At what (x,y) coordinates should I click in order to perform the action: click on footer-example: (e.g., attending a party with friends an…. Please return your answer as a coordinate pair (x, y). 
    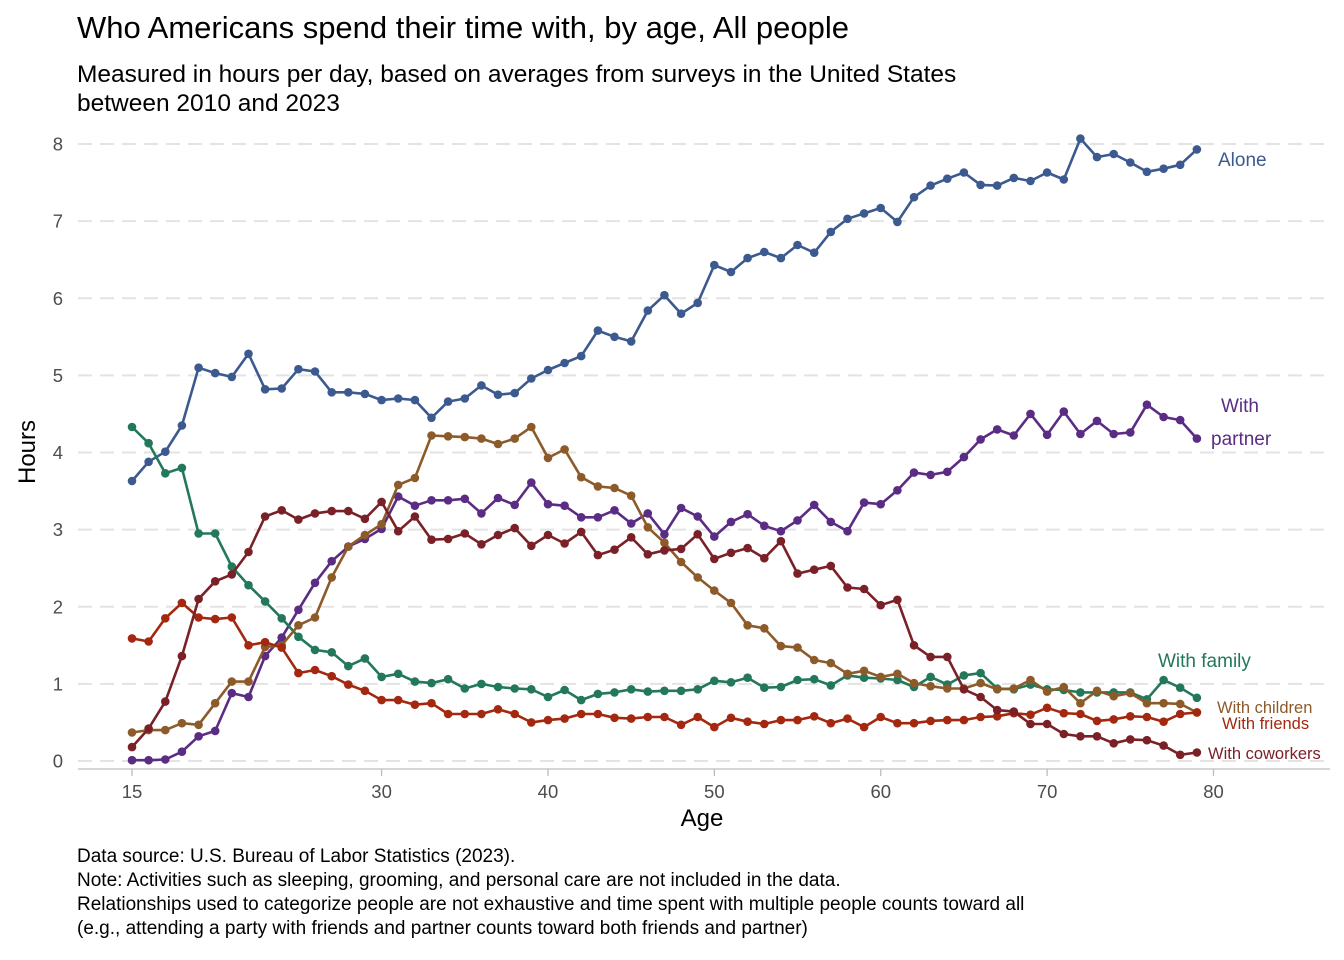
    Looking at the image, I should click on (442, 928).